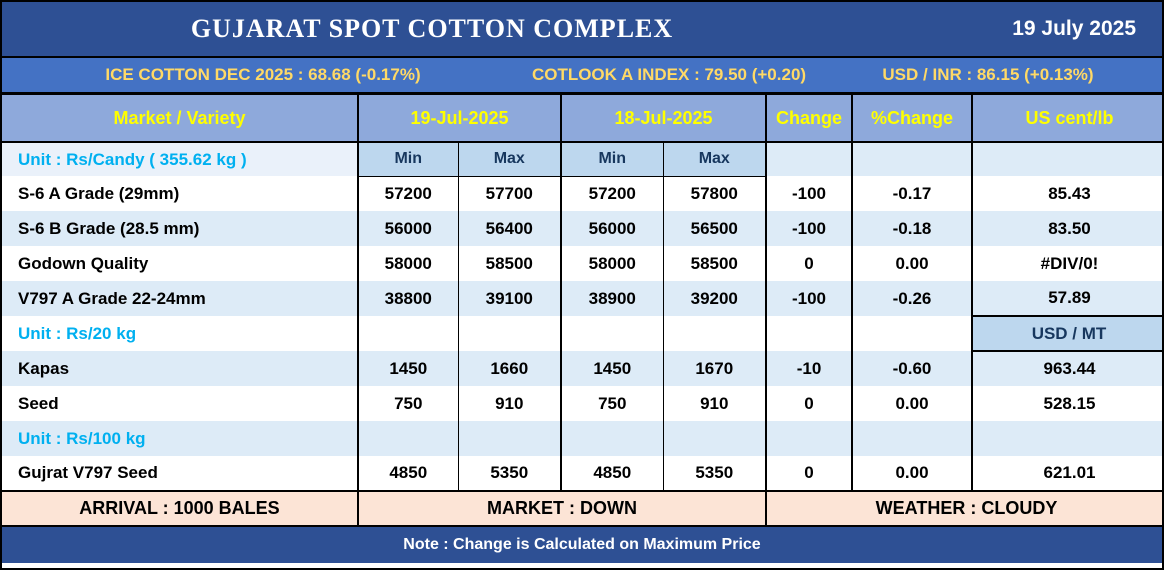 This screenshot has height=570, width=1164. Describe the element at coordinates (180, 263) in the screenshot. I see `cell-variety-label: Godown Quality` at that location.